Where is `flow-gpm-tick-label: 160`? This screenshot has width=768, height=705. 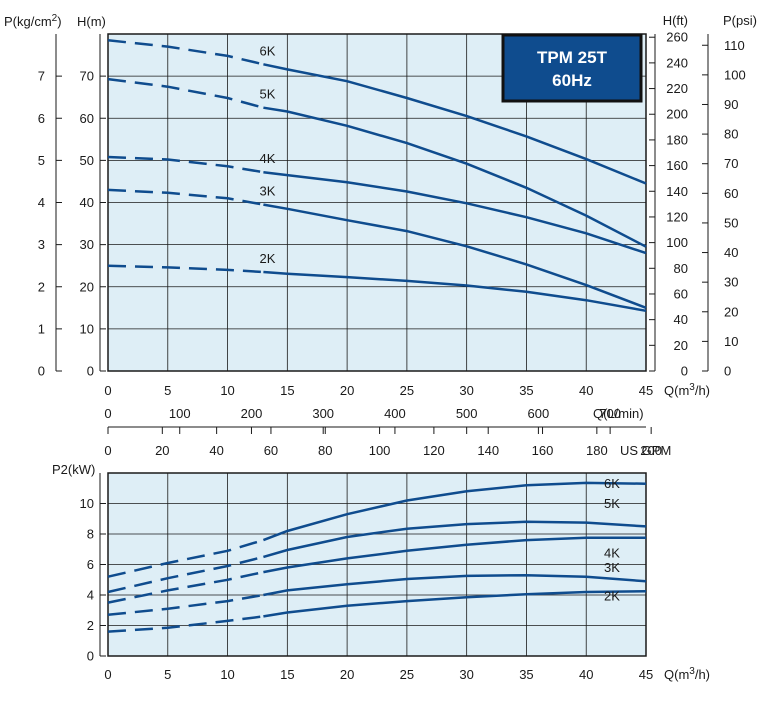 flow-gpm-tick-label: 160 is located at coordinates (543, 450).